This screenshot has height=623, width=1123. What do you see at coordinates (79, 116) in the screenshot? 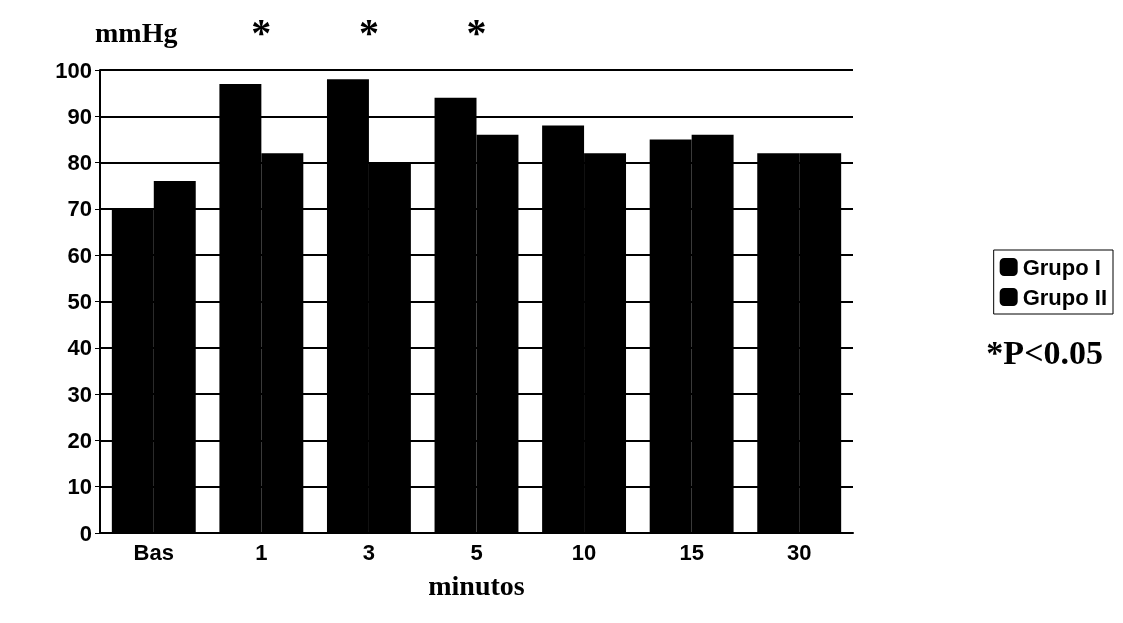
I see `y-tick-label: 90` at bounding box center [79, 116].